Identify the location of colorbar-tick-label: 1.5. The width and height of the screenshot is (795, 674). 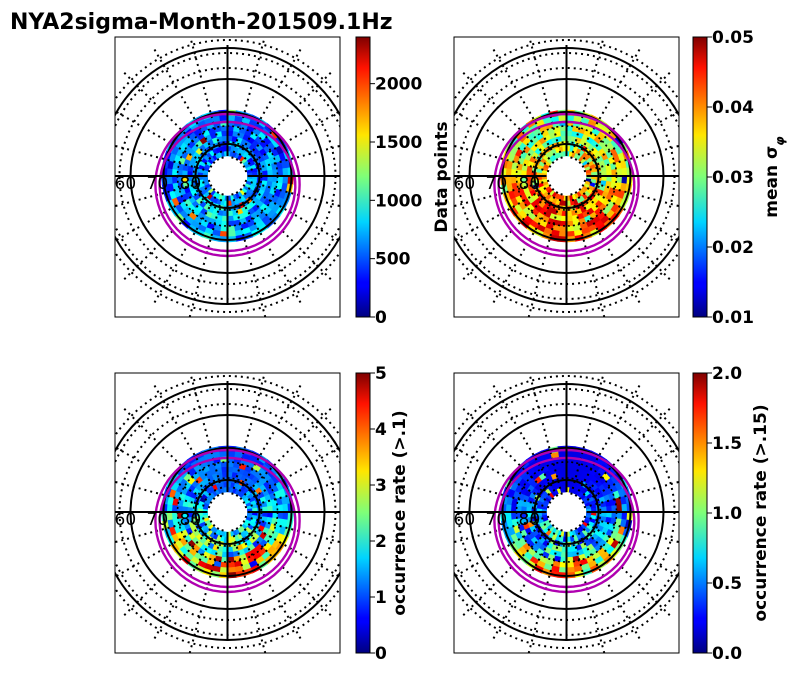
(727, 444).